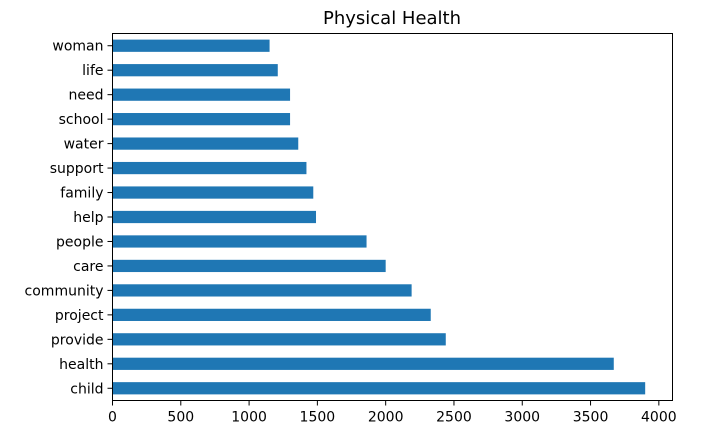  I want to click on bar-help, so click(214, 217).